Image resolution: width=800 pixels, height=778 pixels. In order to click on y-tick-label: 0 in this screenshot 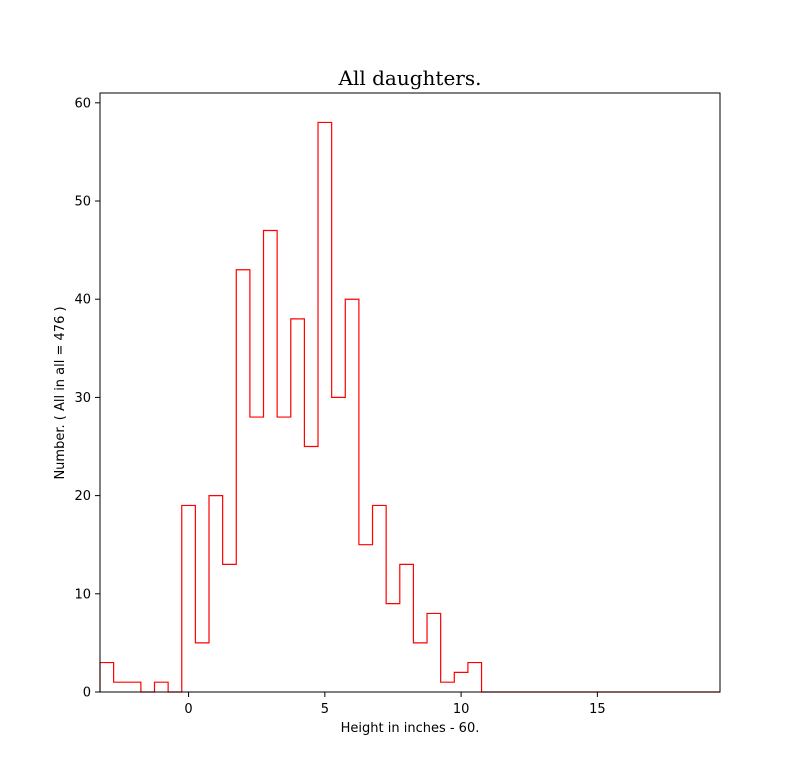, I will do `click(87, 693)`.